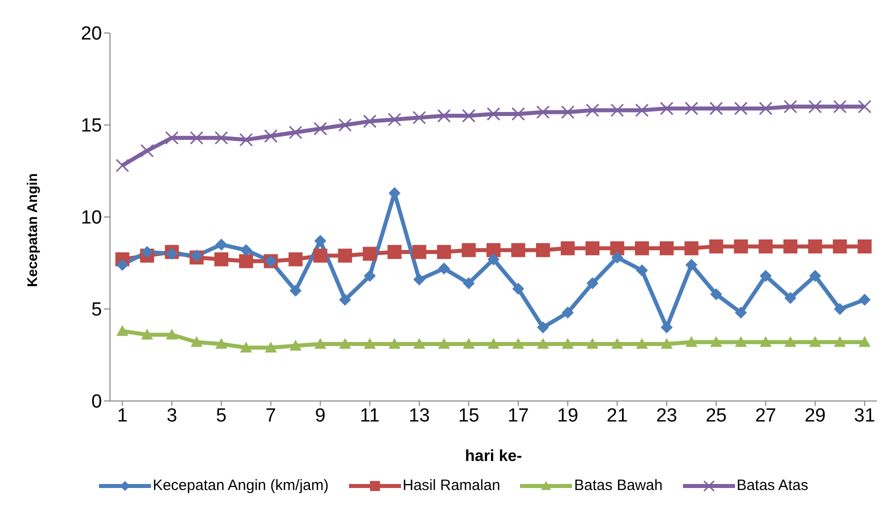 The image size is (893, 506). I want to click on x-tick-label: 9, so click(320, 415).